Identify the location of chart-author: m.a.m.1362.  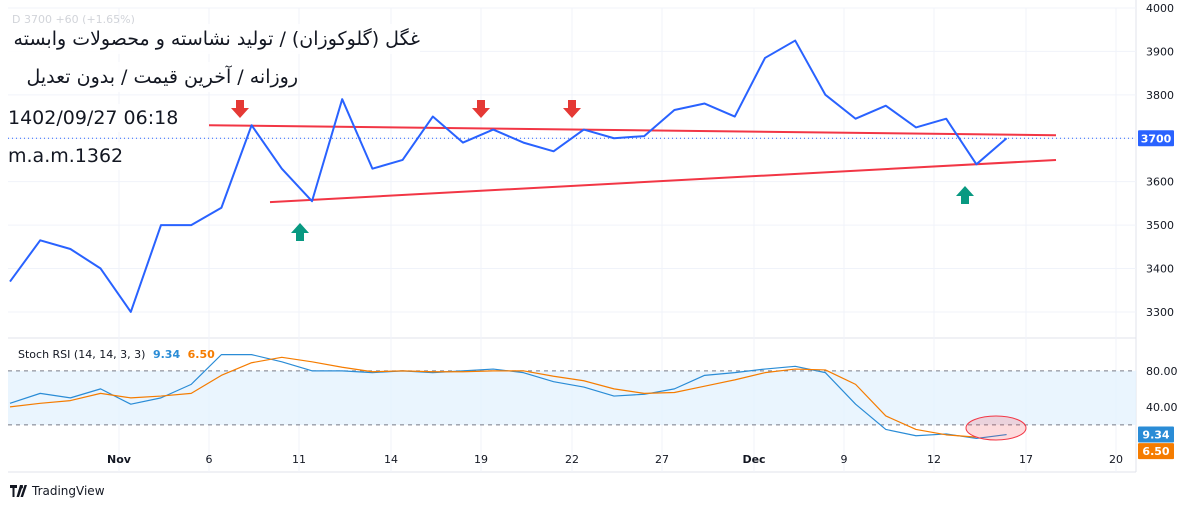
(68, 156).